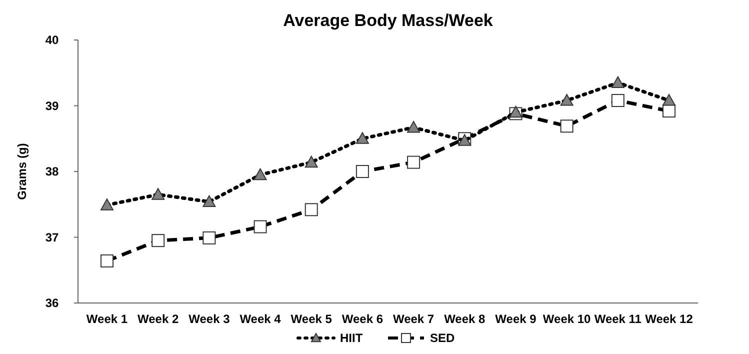 The image size is (749, 354). I want to click on y-tick-label: 39, so click(52, 105).